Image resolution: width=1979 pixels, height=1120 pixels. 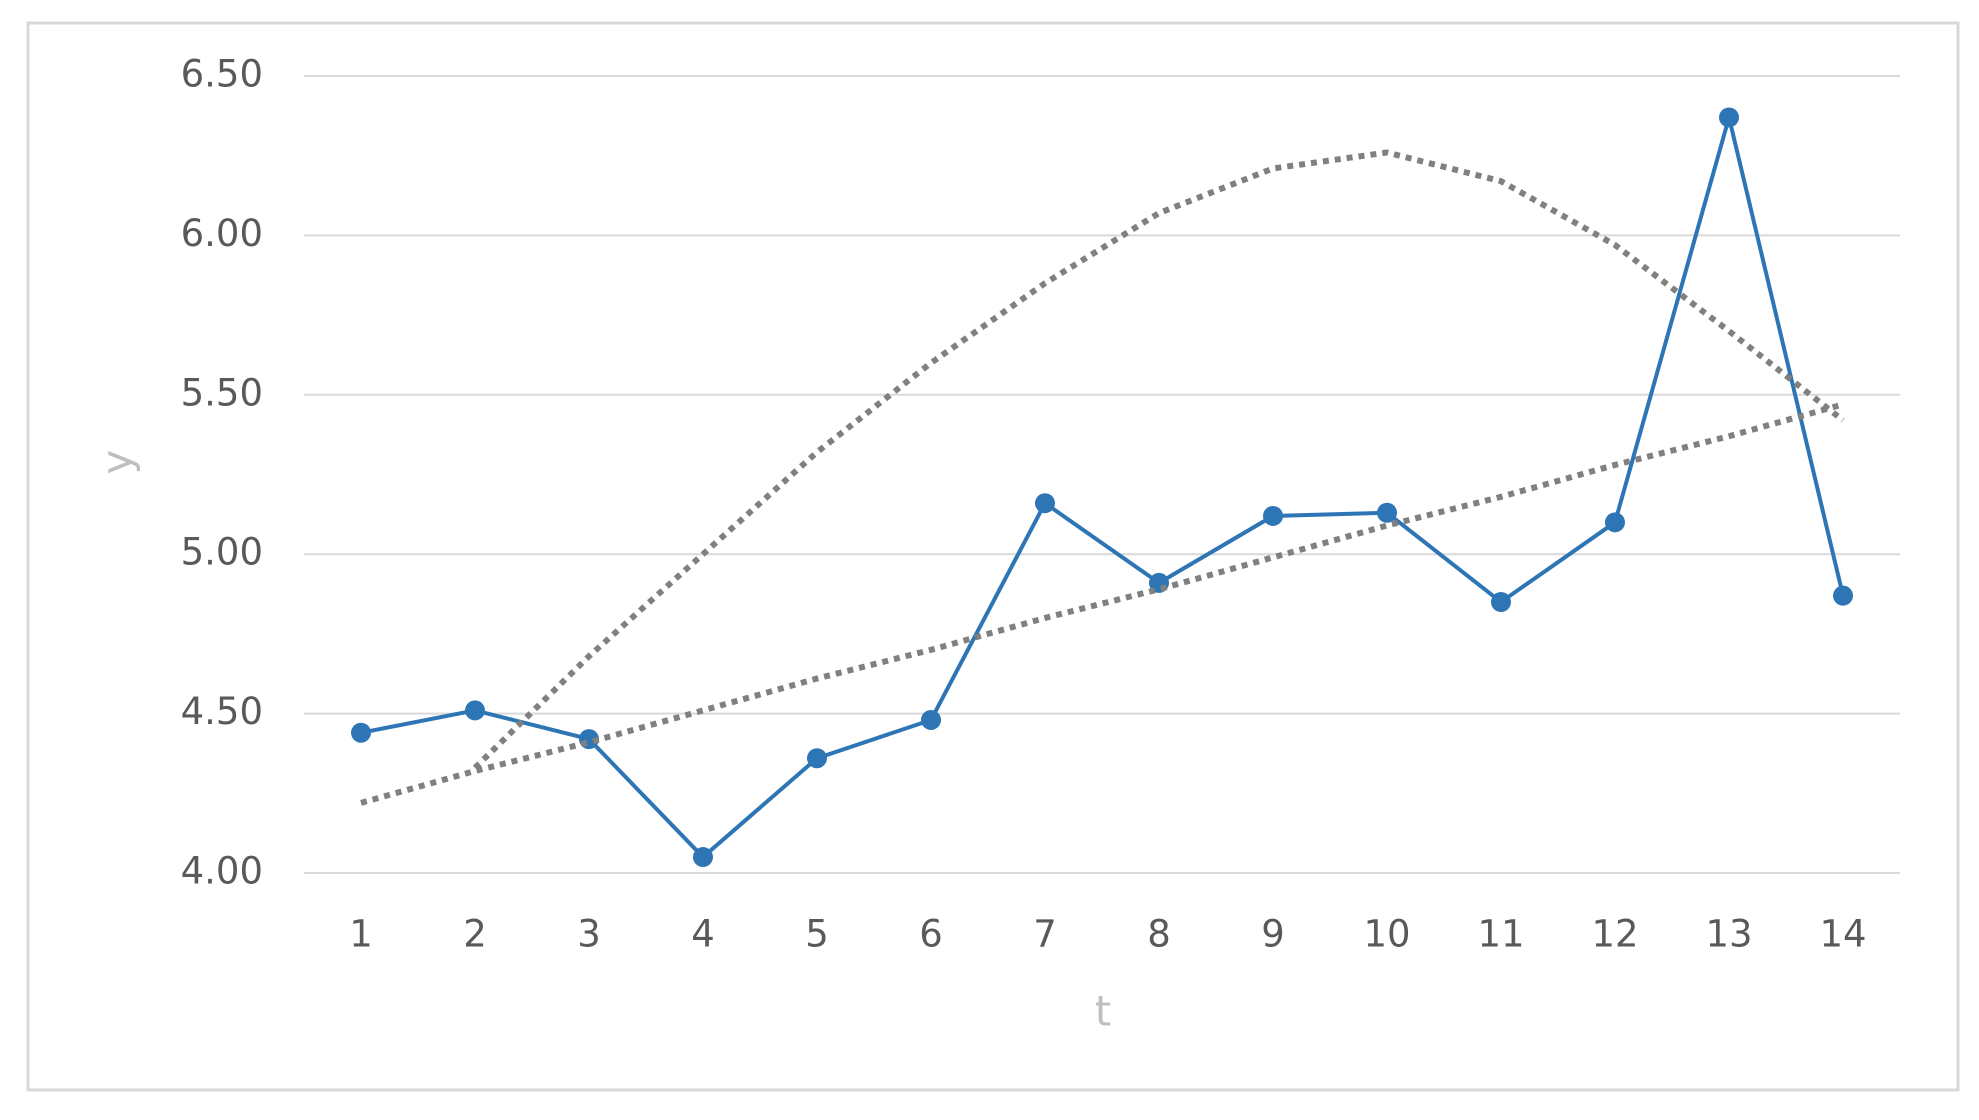 What do you see at coordinates (1045, 934) in the screenshot?
I see `x-tick-label: 7` at bounding box center [1045, 934].